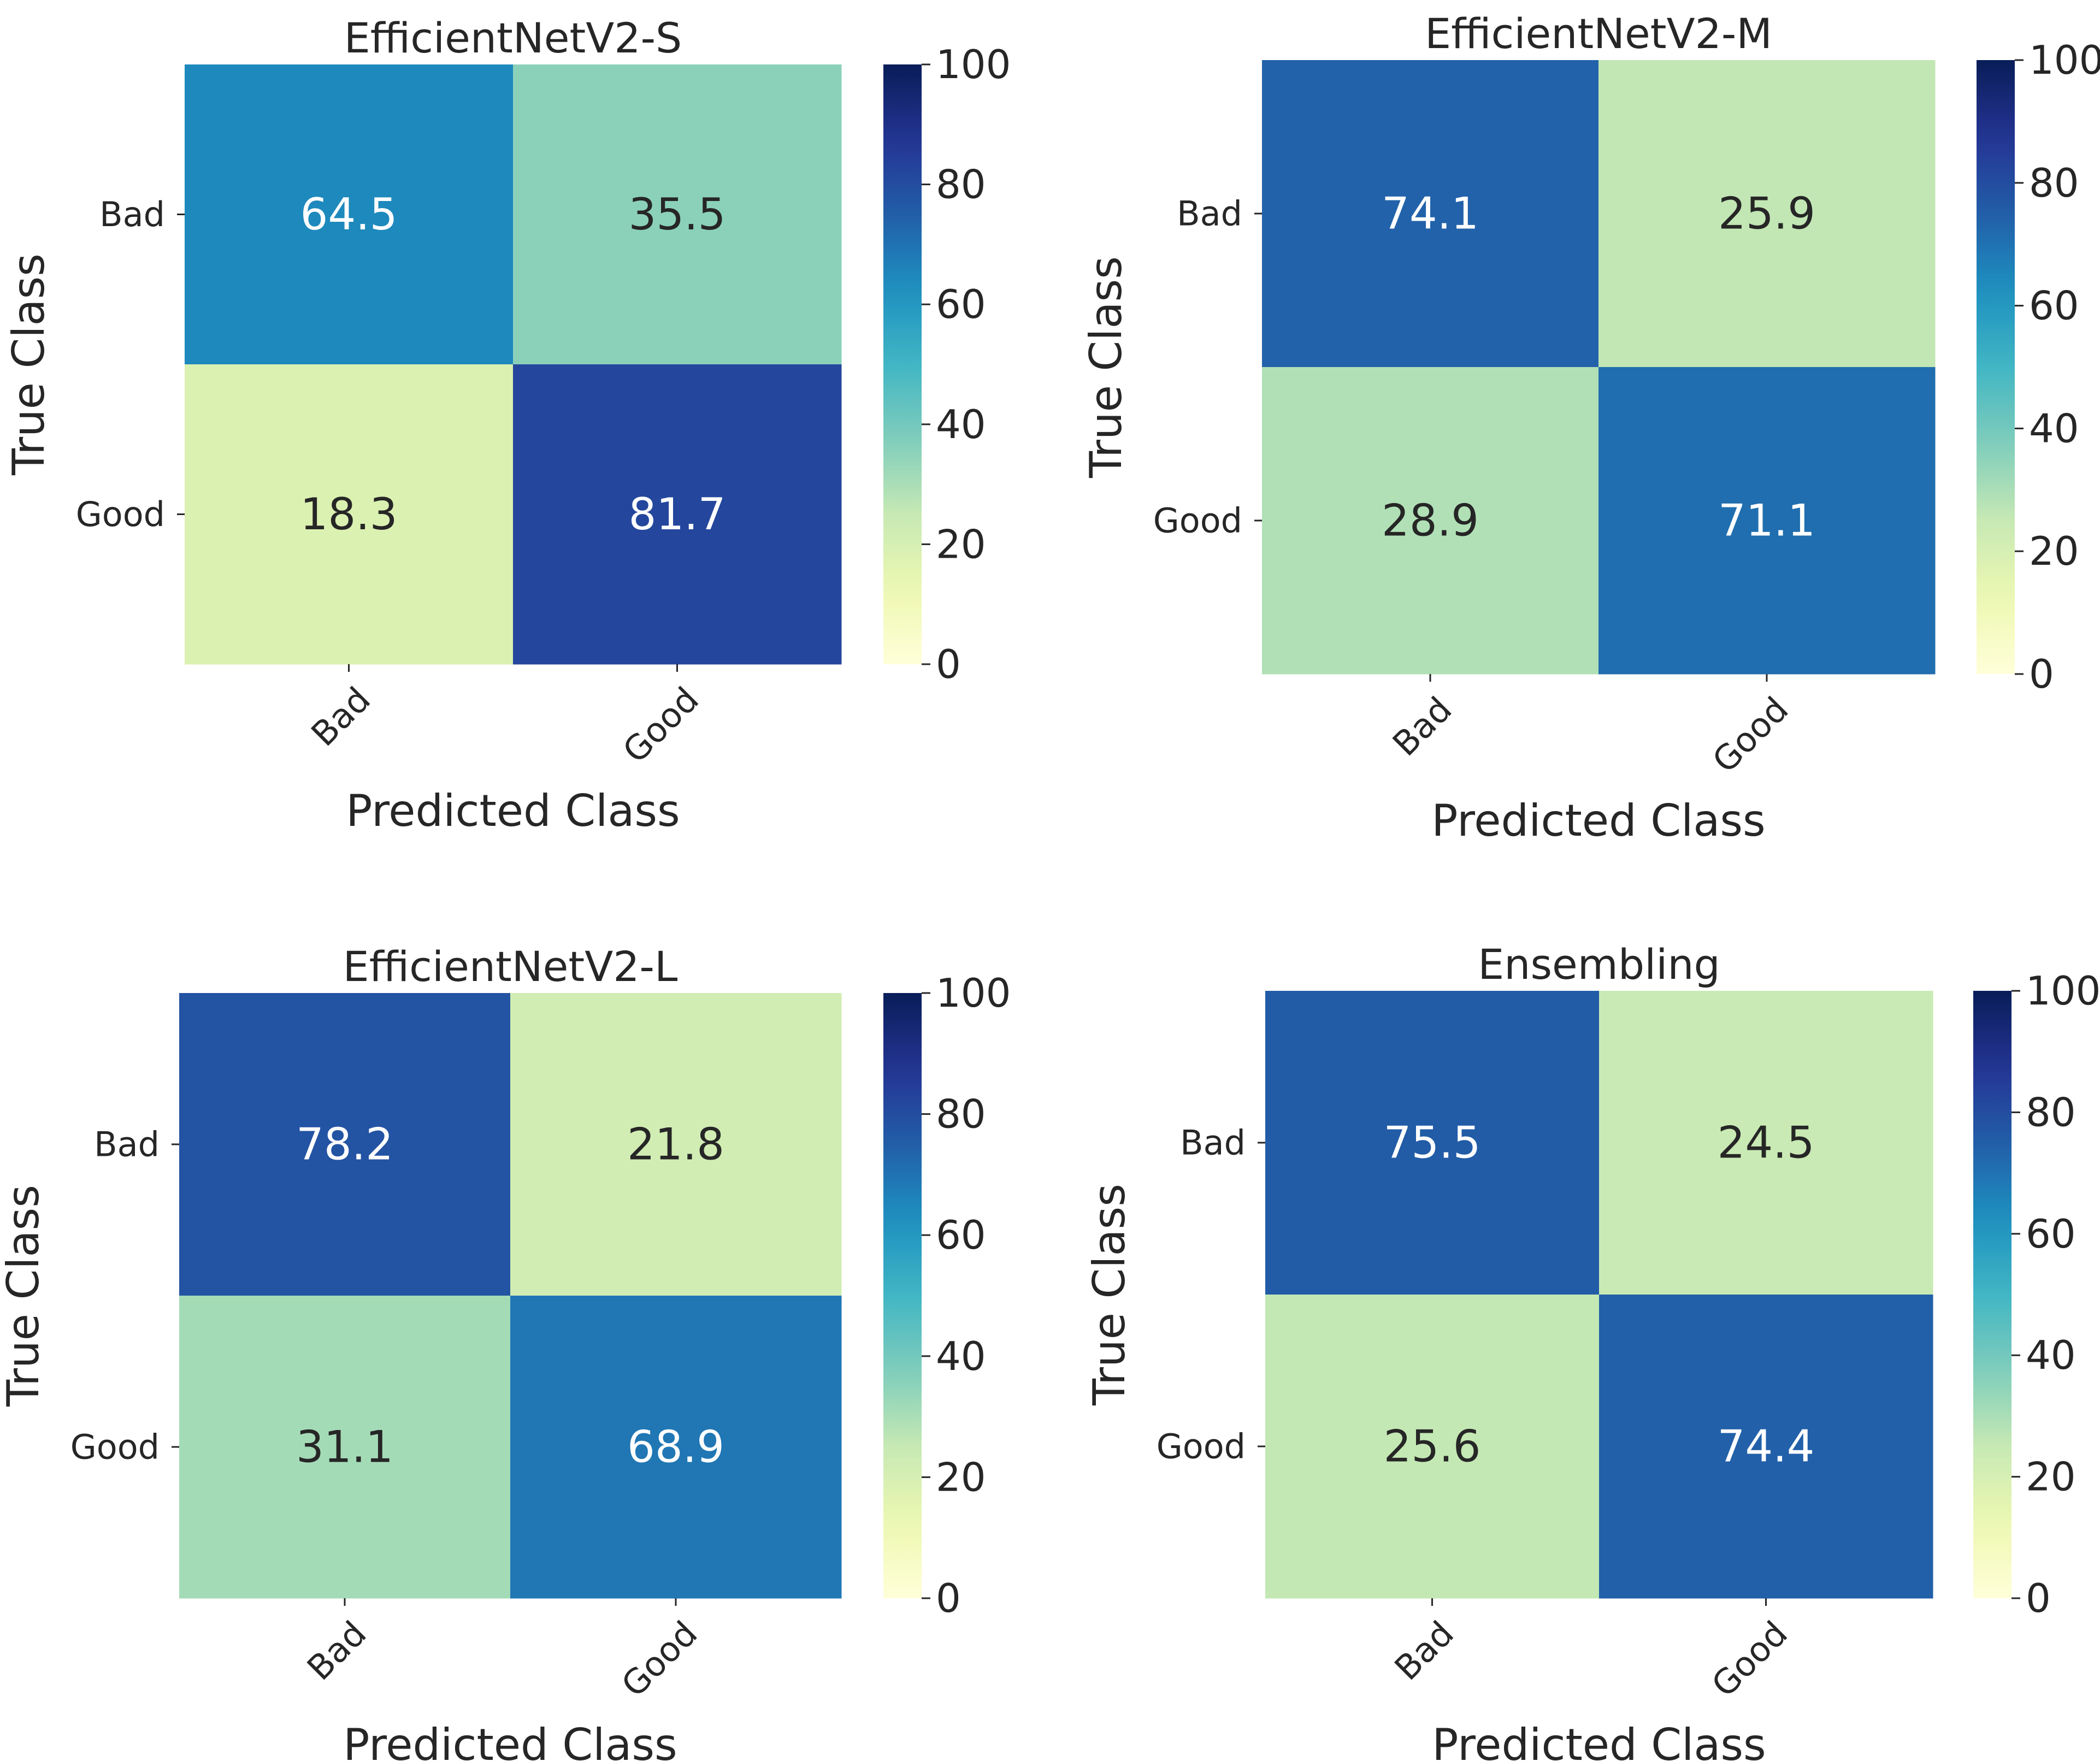  What do you see at coordinates (513, 38) in the screenshot?
I see `chart-title: EfficientNetV2-S` at bounding box center [513, 38].